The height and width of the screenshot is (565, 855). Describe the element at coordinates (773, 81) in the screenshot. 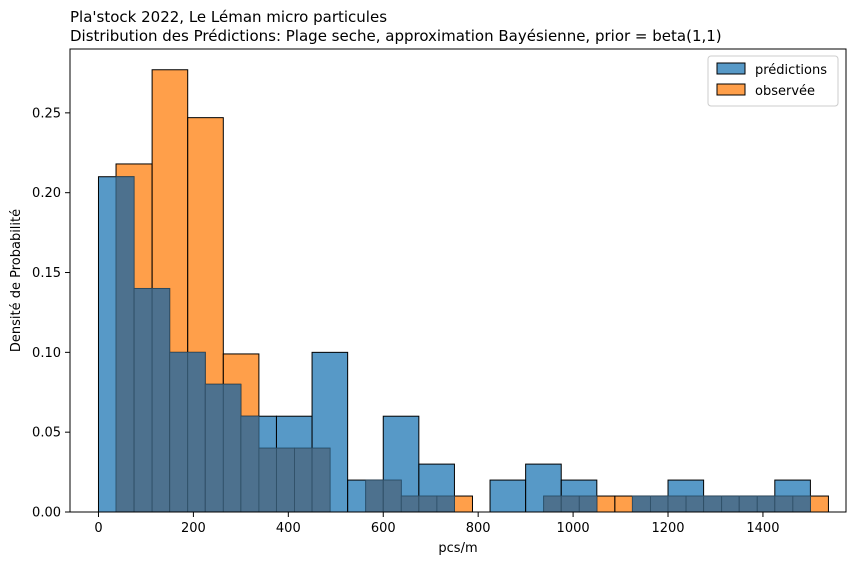

I see `legend: prédictions observée` at that location.